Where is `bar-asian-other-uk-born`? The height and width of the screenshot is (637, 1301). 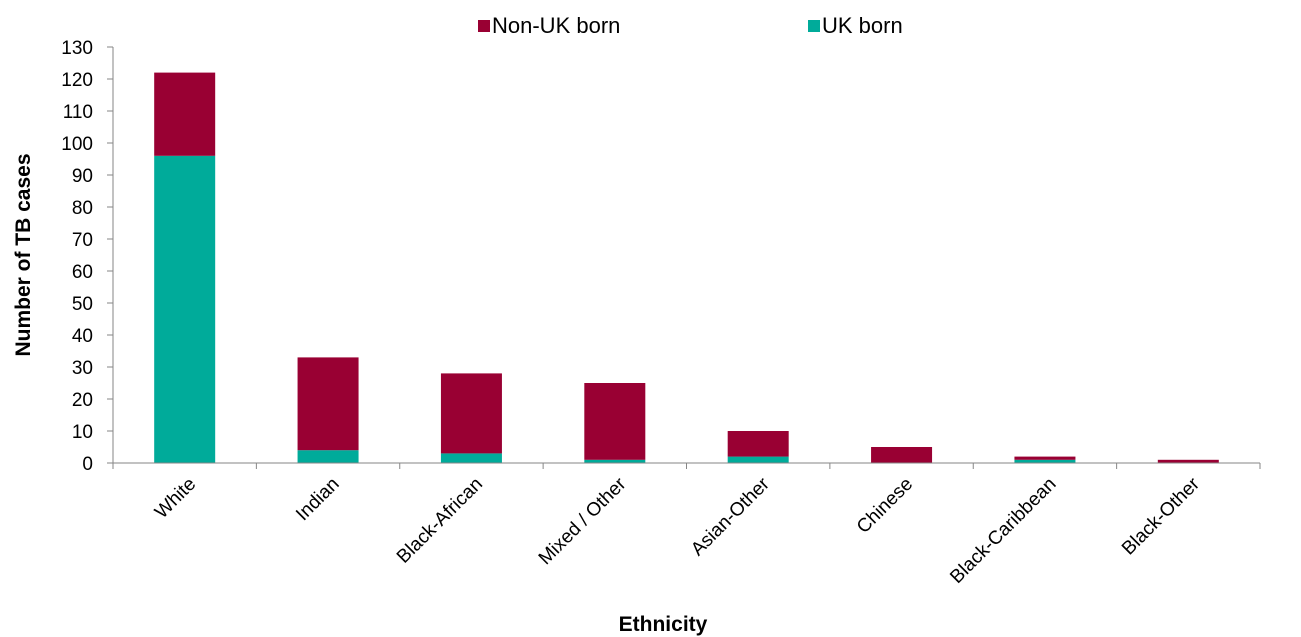
bar-asian-other-uk-born is located at coordinates (758, 459).